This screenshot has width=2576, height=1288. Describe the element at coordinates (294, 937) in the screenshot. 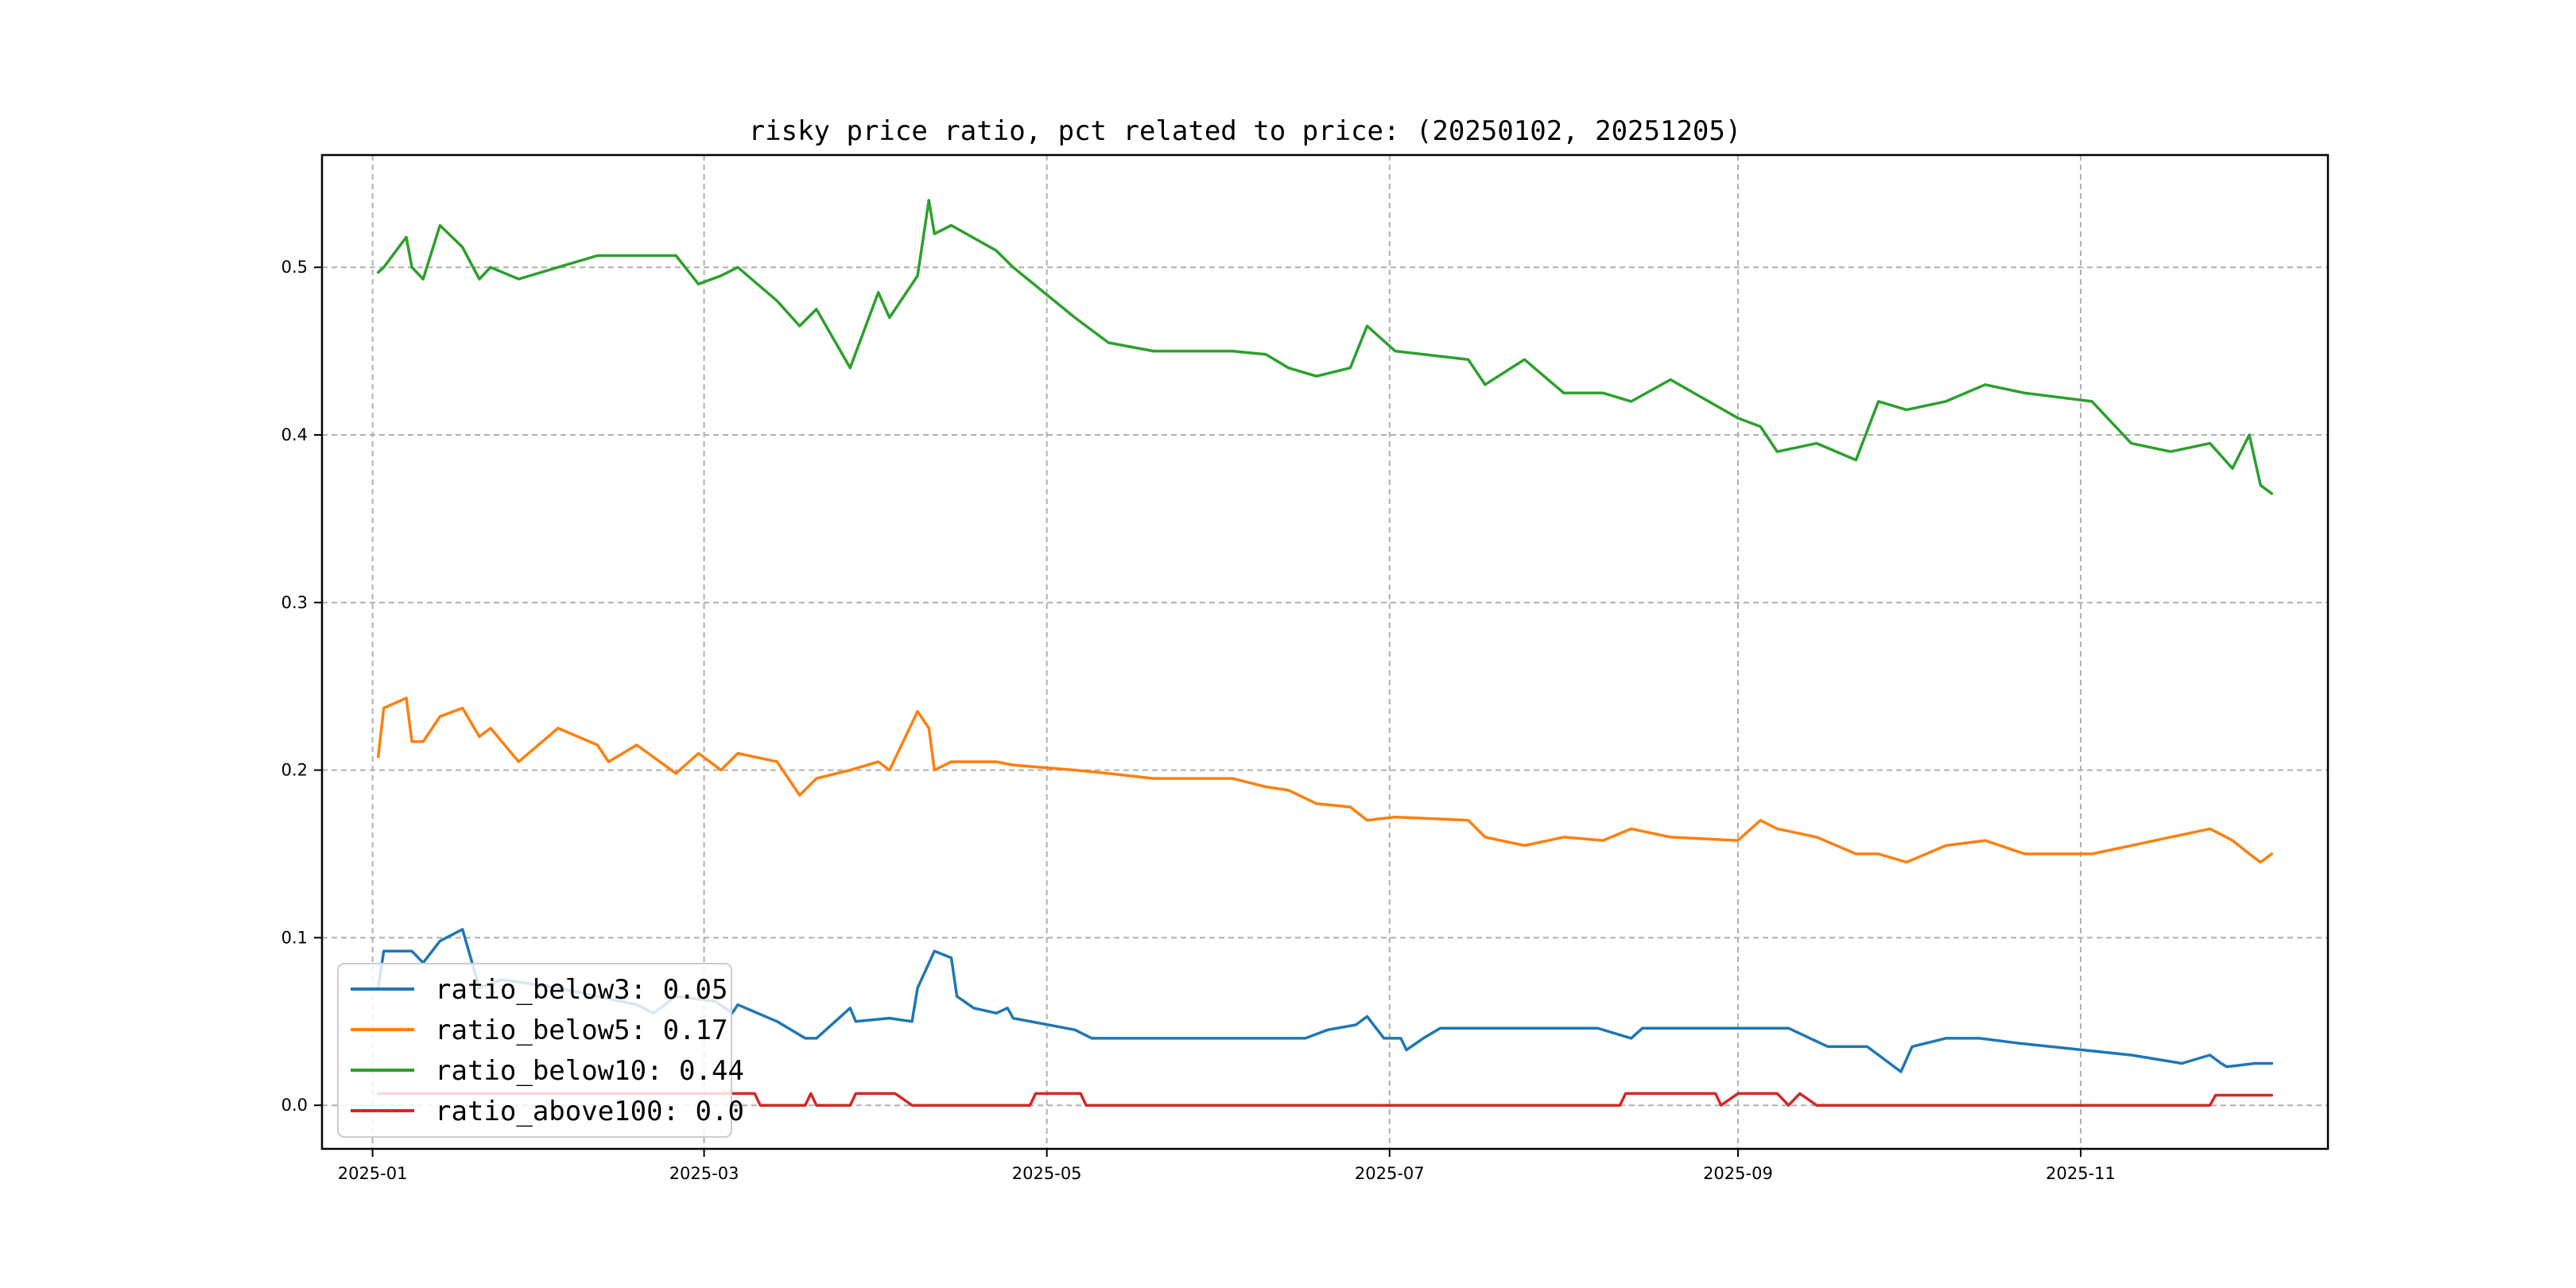

I see `y-tick-label: 0.1` at that location.